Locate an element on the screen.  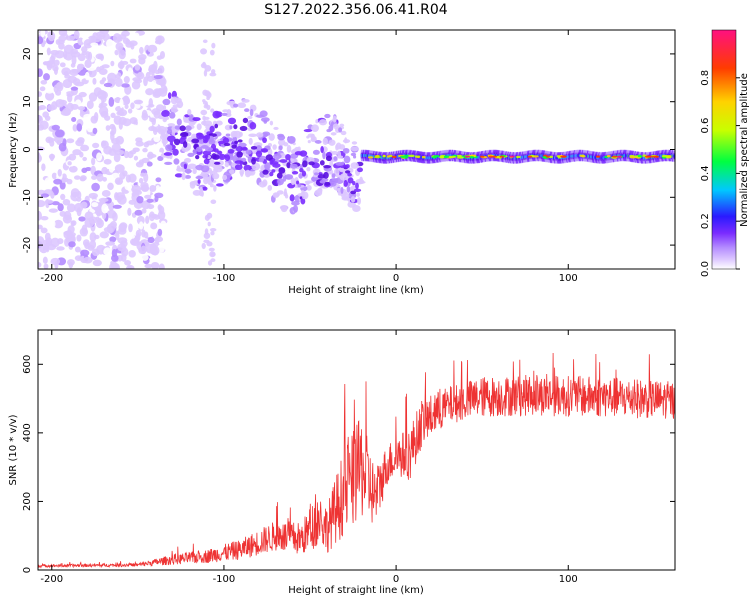
colorbar-tick-label: 0.2 is located at coordinates (705, 221).